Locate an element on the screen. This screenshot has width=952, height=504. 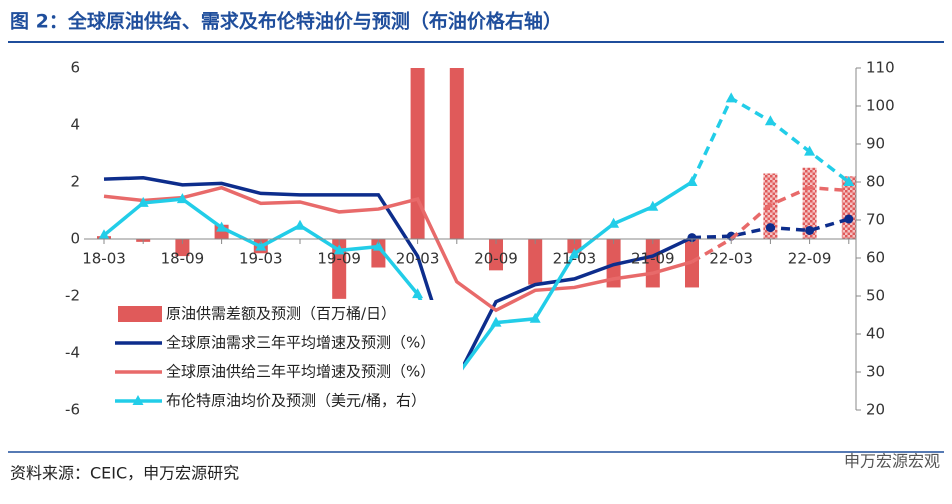
y2-tick-label: 90 is located at coordinates (875, 144).